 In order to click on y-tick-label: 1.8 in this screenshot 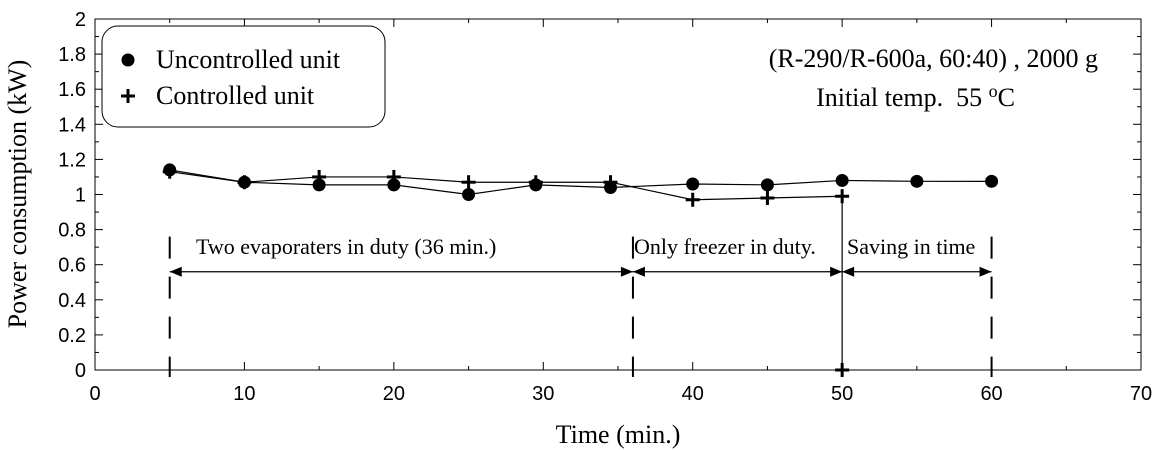, I will do `click(72, 55)`.